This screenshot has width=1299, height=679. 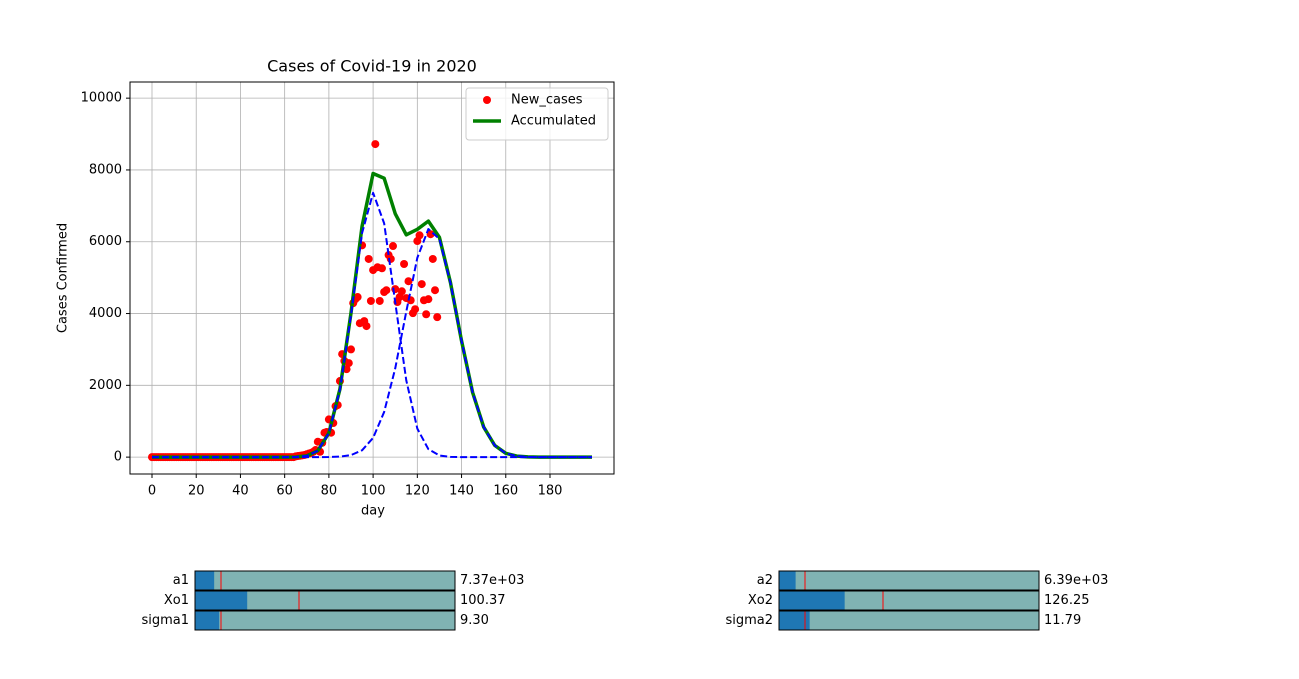 What do you see at coordinates (372, 343) in the screenshot?
I see `line-series` at bounding box center [372, 343].